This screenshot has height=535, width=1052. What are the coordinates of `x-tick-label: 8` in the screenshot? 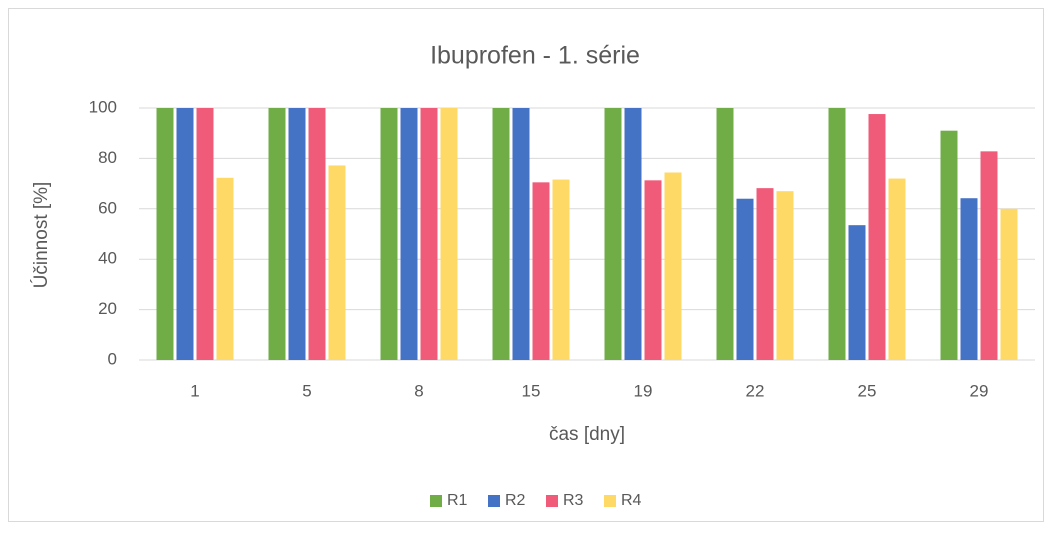 It's located at (418, 390).